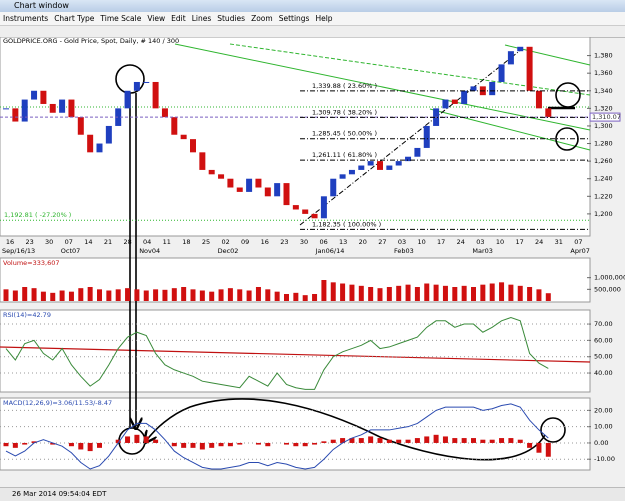  I want to click on y-tick-label: 1,280, so click(603, 144).